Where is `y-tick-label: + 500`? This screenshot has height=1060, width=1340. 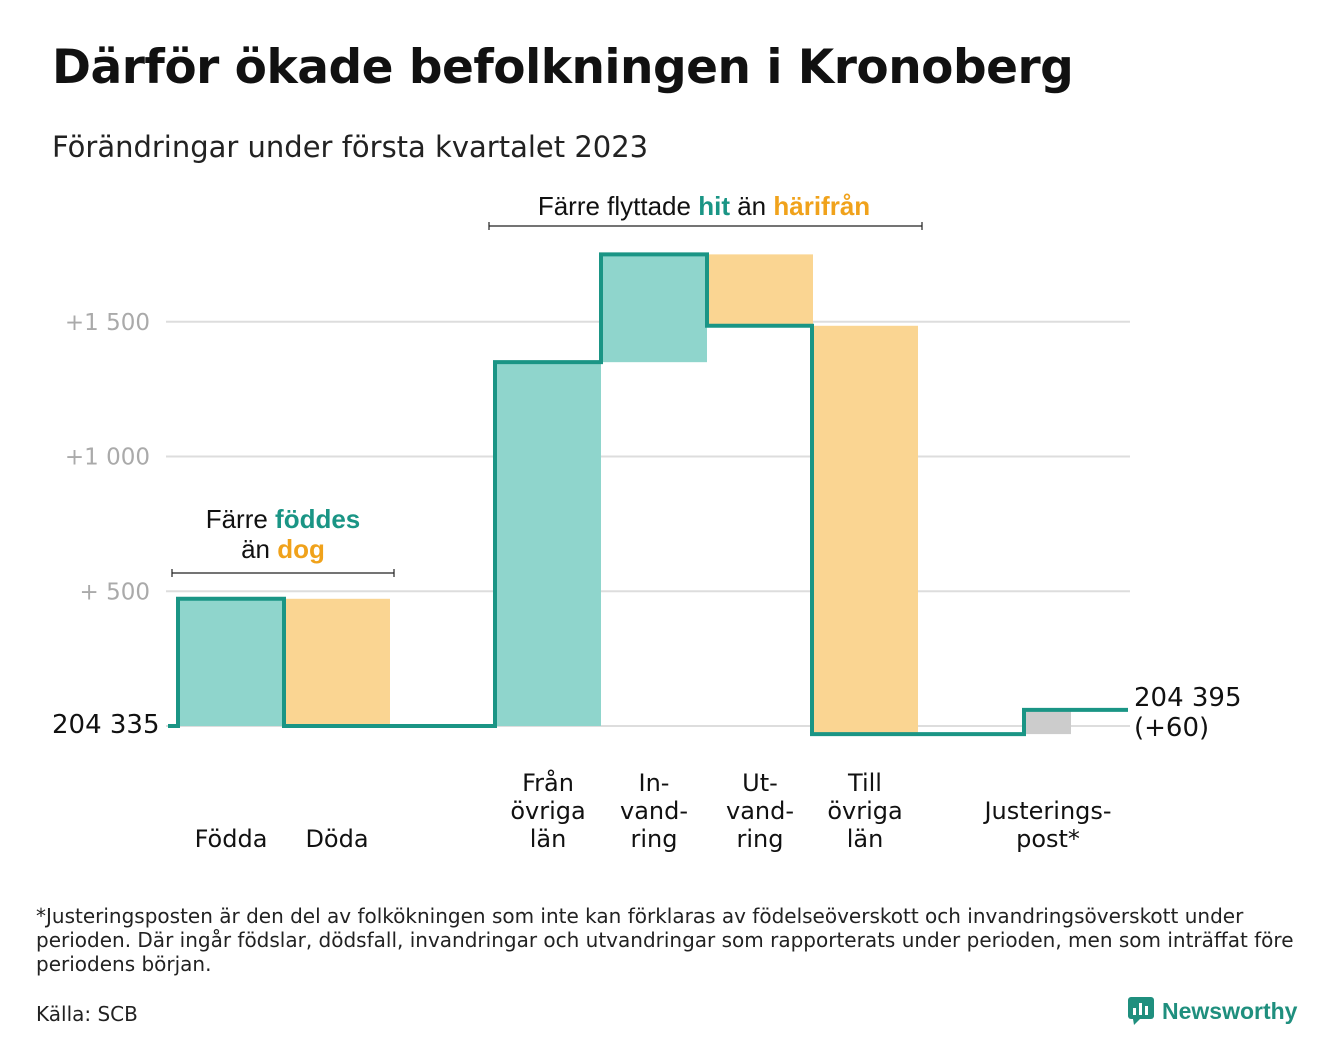 y-tick-label: + 500 is located at coordinates (115, 592).